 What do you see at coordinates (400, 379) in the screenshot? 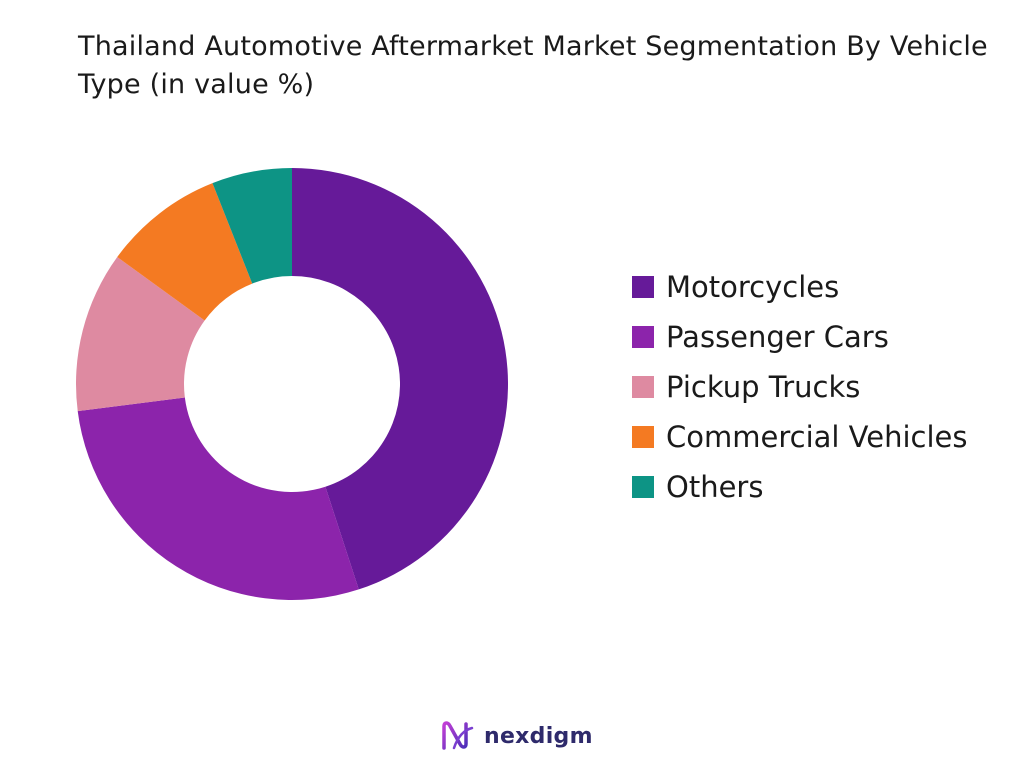
I see `donut-slice-motorcycles` at bounding box center [400, 379].